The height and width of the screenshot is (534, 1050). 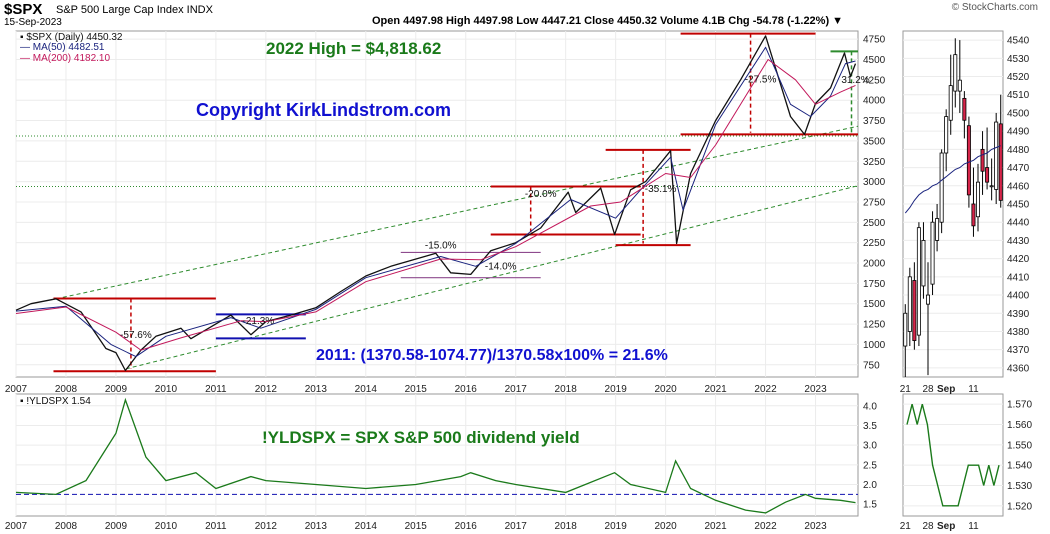 I want to click on x-tick-label: 2019, so click(x=616, y=526).